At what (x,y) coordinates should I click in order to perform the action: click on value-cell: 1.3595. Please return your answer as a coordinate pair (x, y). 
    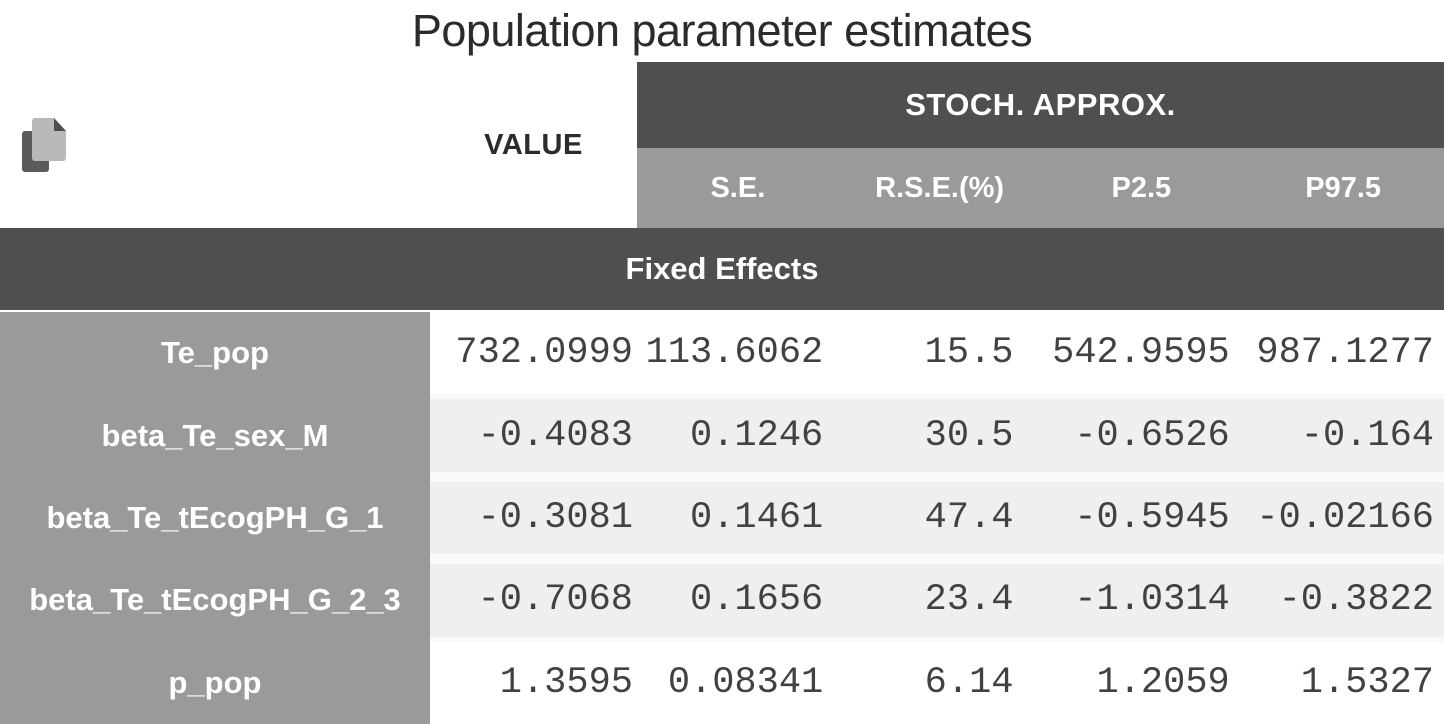
    Looking at the image, I should click on (566, 682).